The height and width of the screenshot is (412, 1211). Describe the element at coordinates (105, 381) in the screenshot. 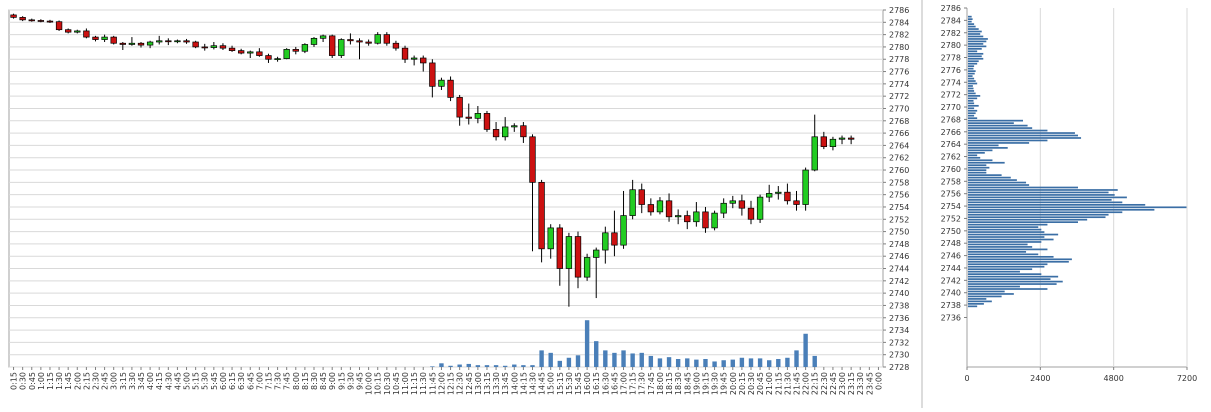

I see `x-tick-label: 2:45` at that location.